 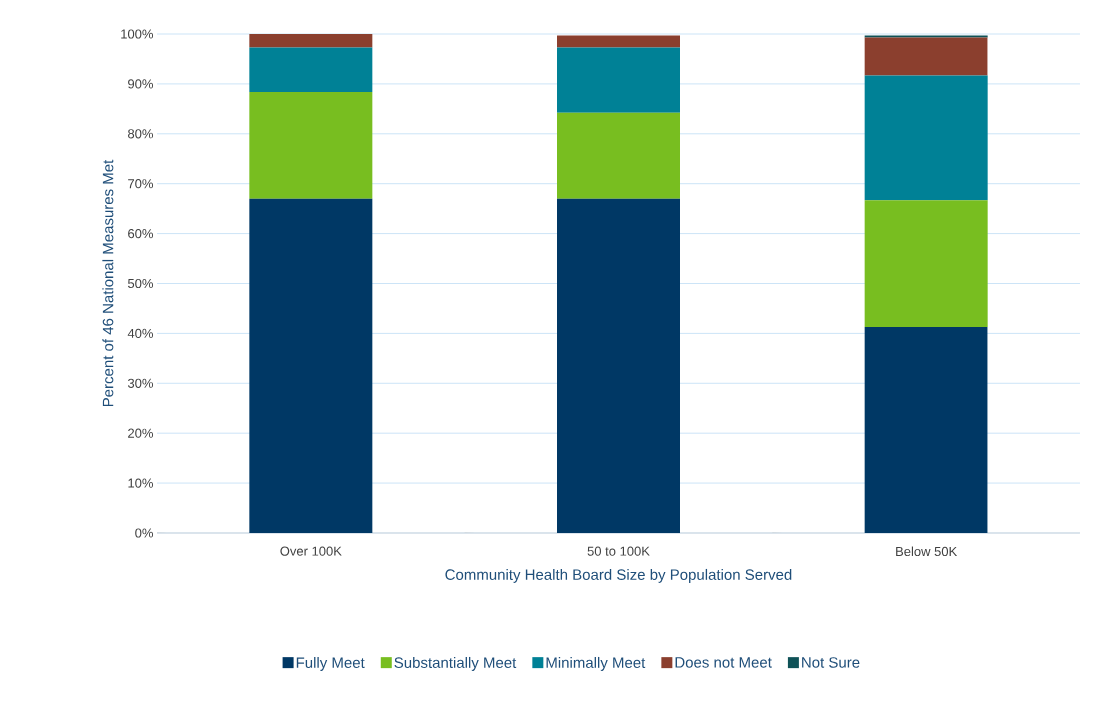 I want to click on y-tick-label: 30%, so click(x=140, y=383).